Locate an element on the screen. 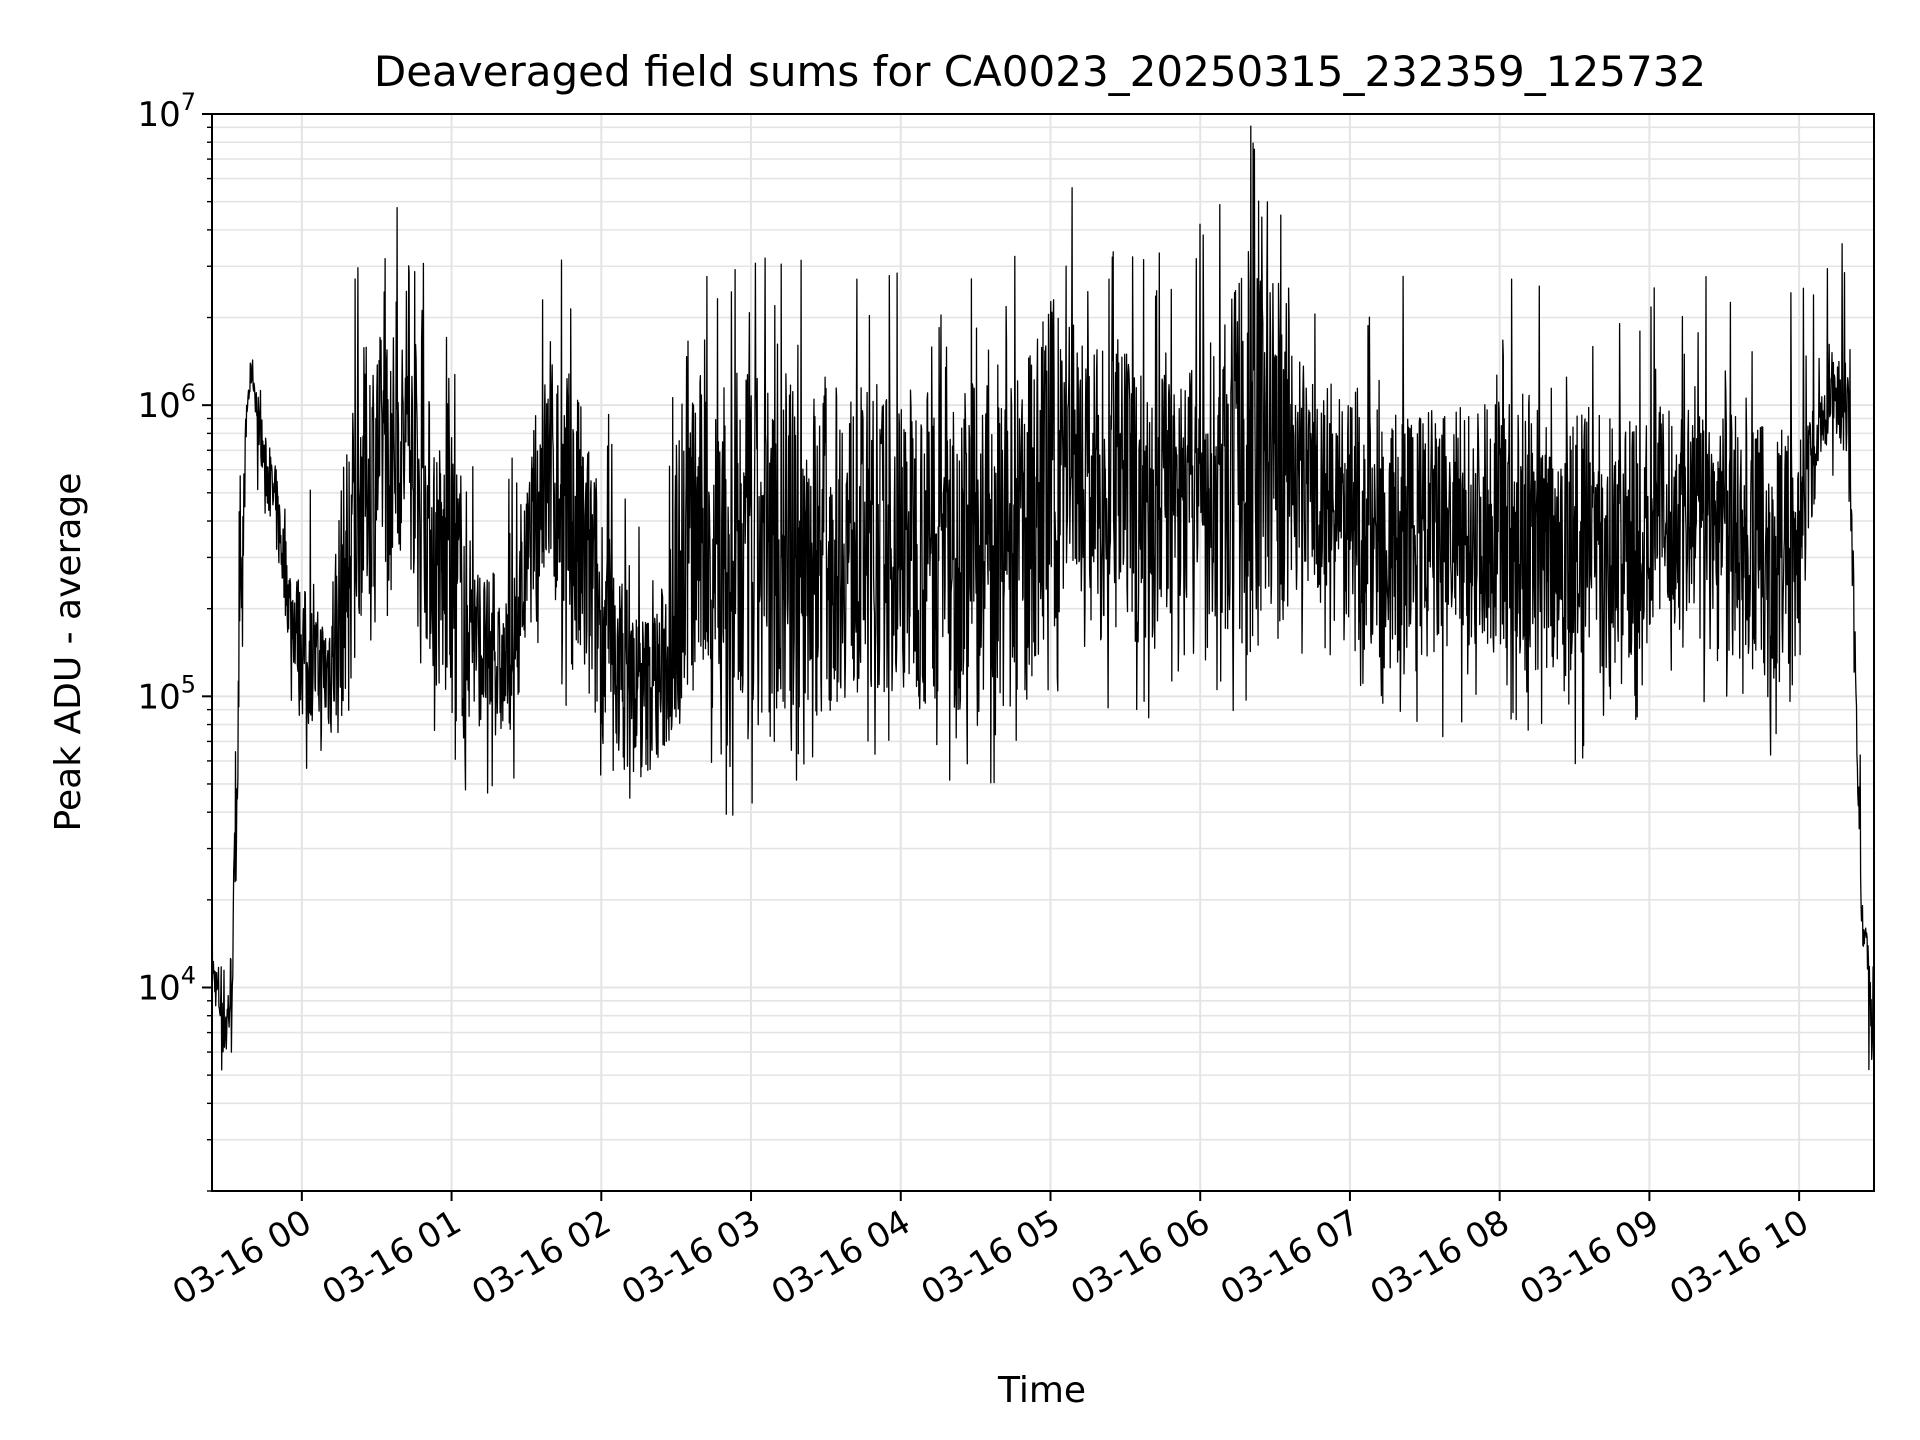  y-tick-label: 10⁷ is located at coordinates (166, 111).